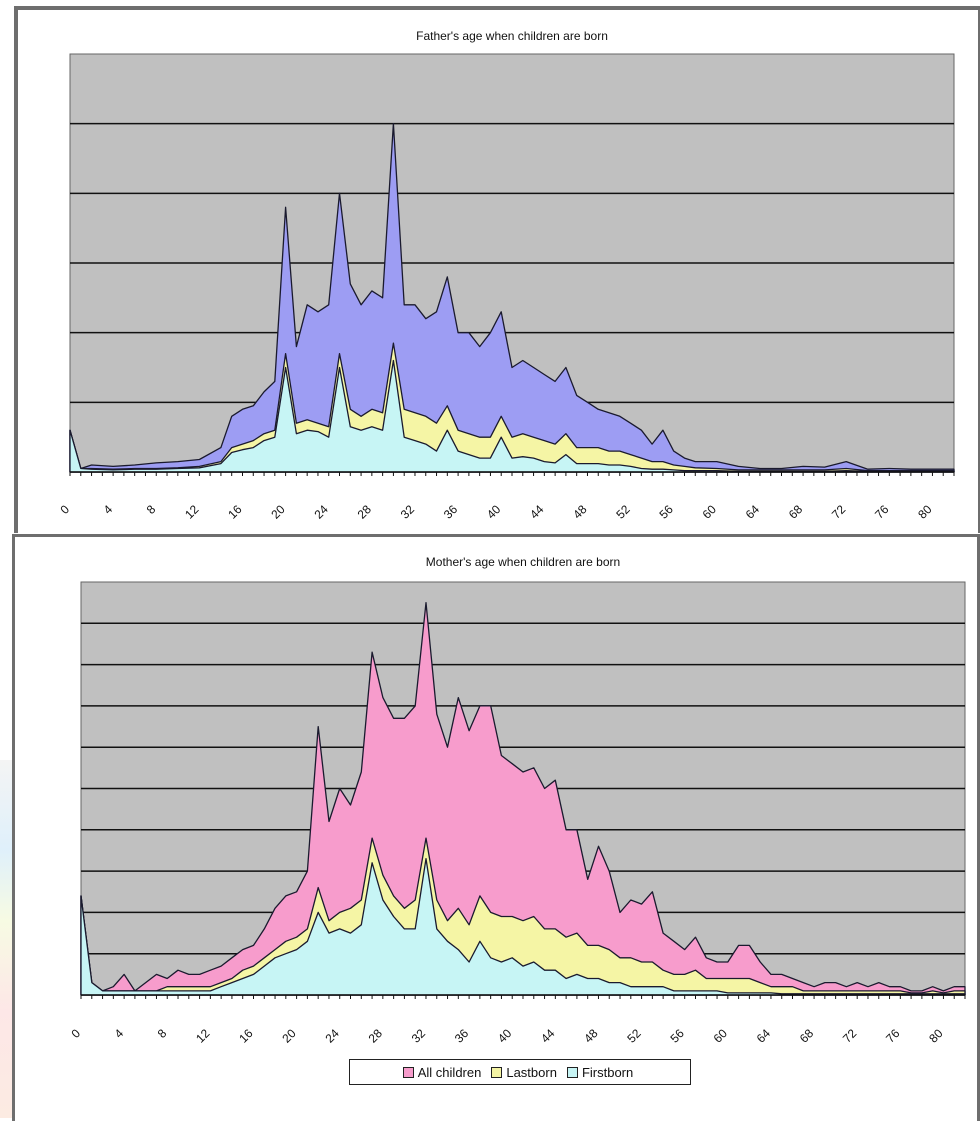 The image size is (980, 1121). What do you see at coordinates (523, 927) in the screenshot?
I see `series-area-firstborn` at bounding box center [523, 927].